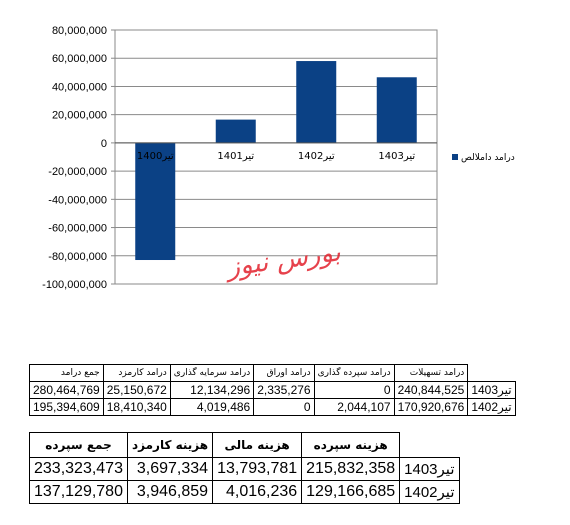 Image resolution: width=570 pixels, height=525 pixels. What do you see at coordinates (455, 157) in the screenshot?
I see `legend-swatch` at bounding box center [455, 157].